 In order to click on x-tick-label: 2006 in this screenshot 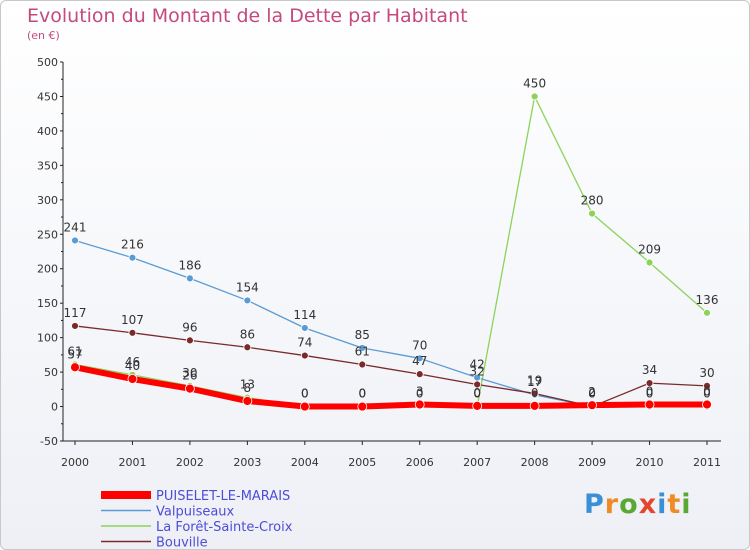, I will do `click(420, 462)`.